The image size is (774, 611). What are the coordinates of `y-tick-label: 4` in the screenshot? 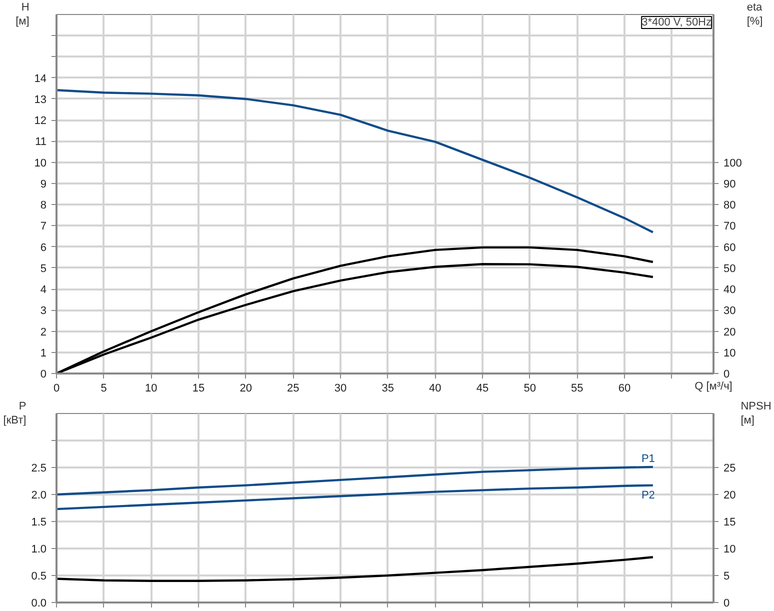 It's located at (43, 290).